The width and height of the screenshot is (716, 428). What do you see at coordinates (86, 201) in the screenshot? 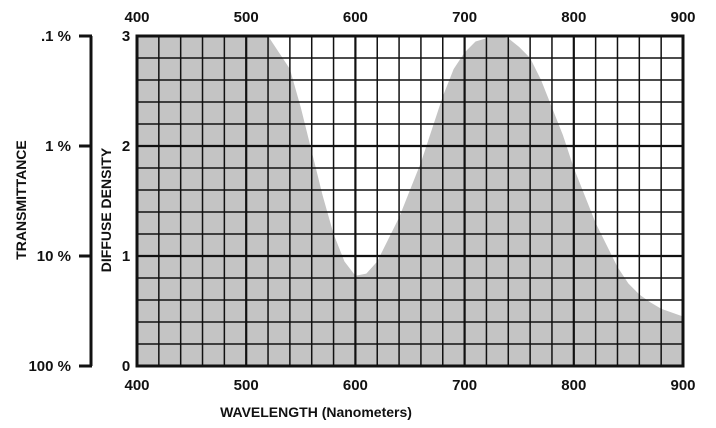
I see `transmittance-axis` at bounding box center [86, 201].